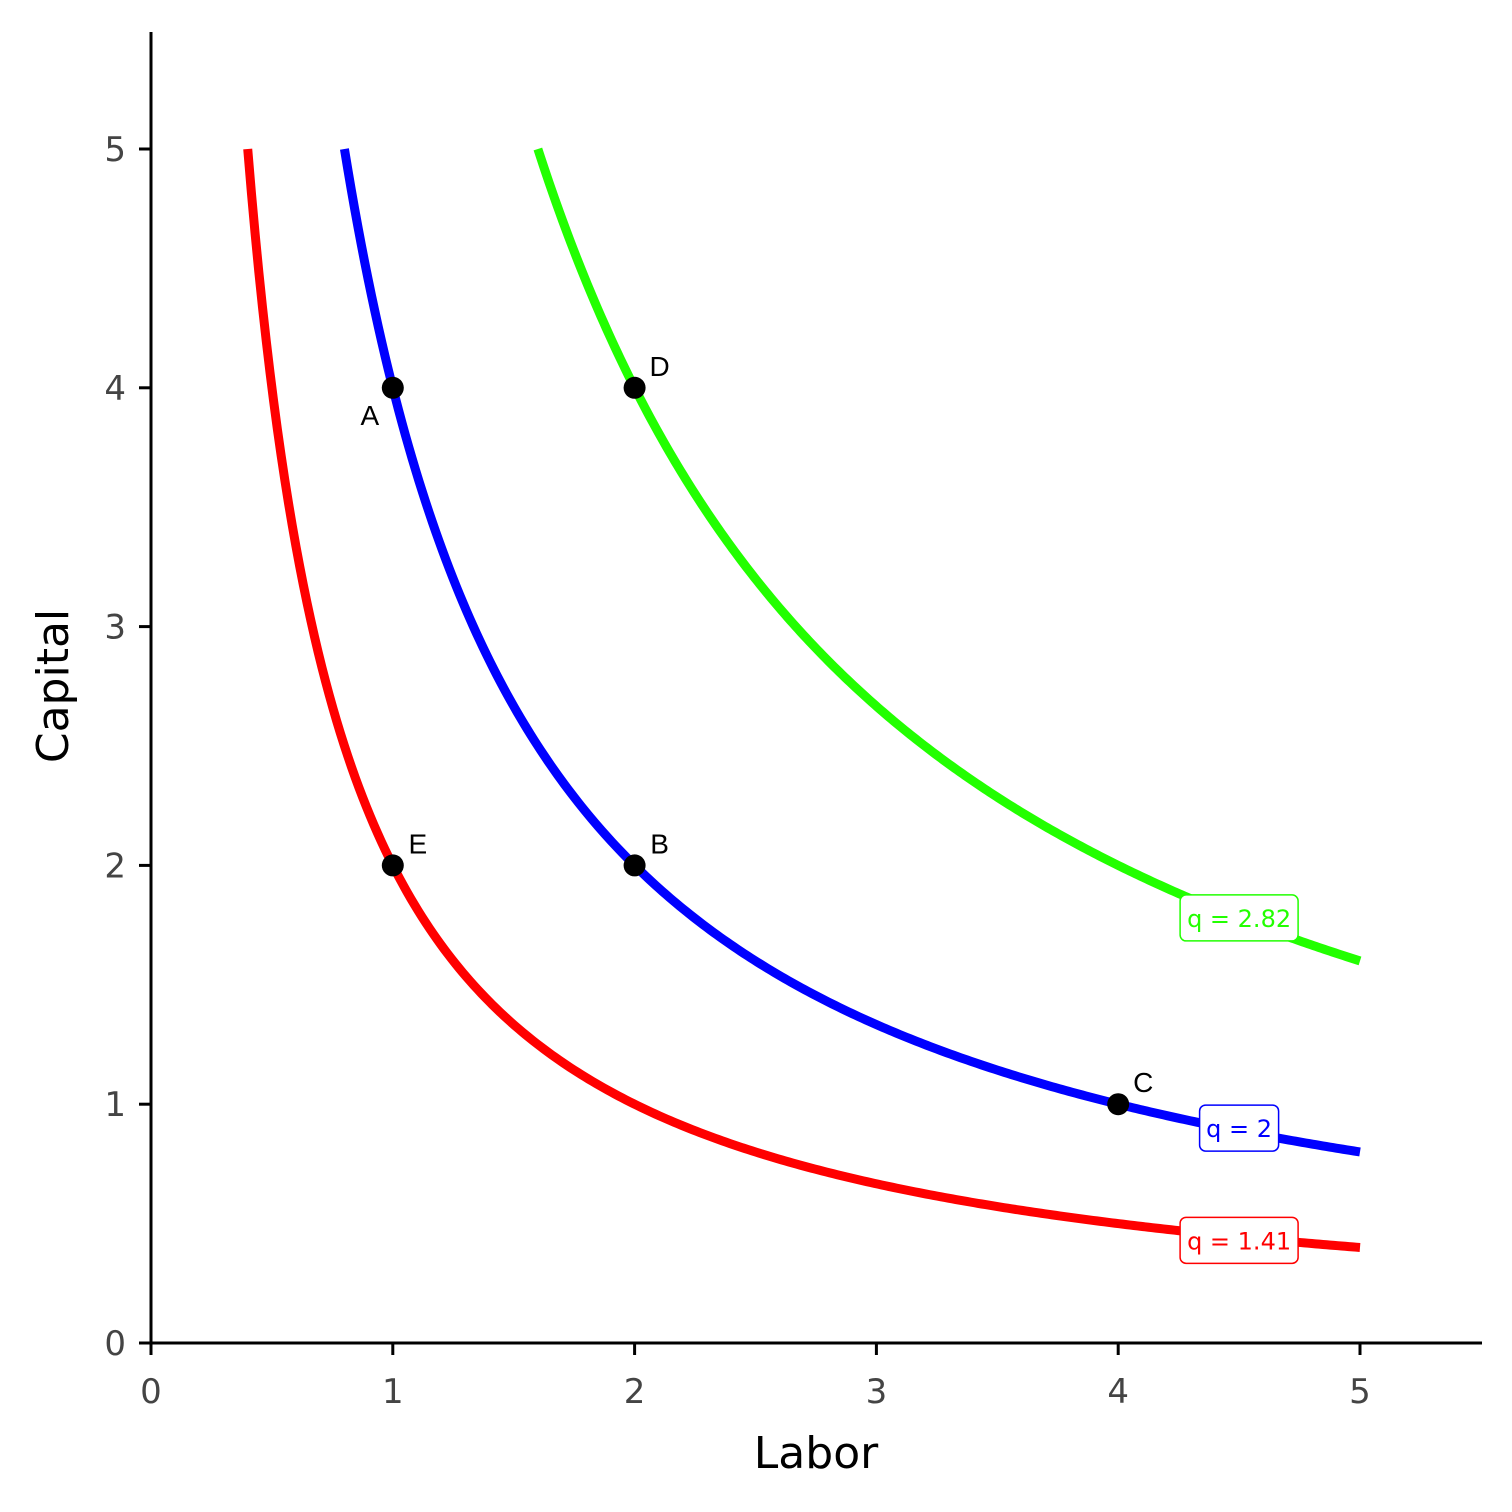  Describe the element at coordinates (659, 366) in the screenshot. I see `bundle-point-label: D` at that location.